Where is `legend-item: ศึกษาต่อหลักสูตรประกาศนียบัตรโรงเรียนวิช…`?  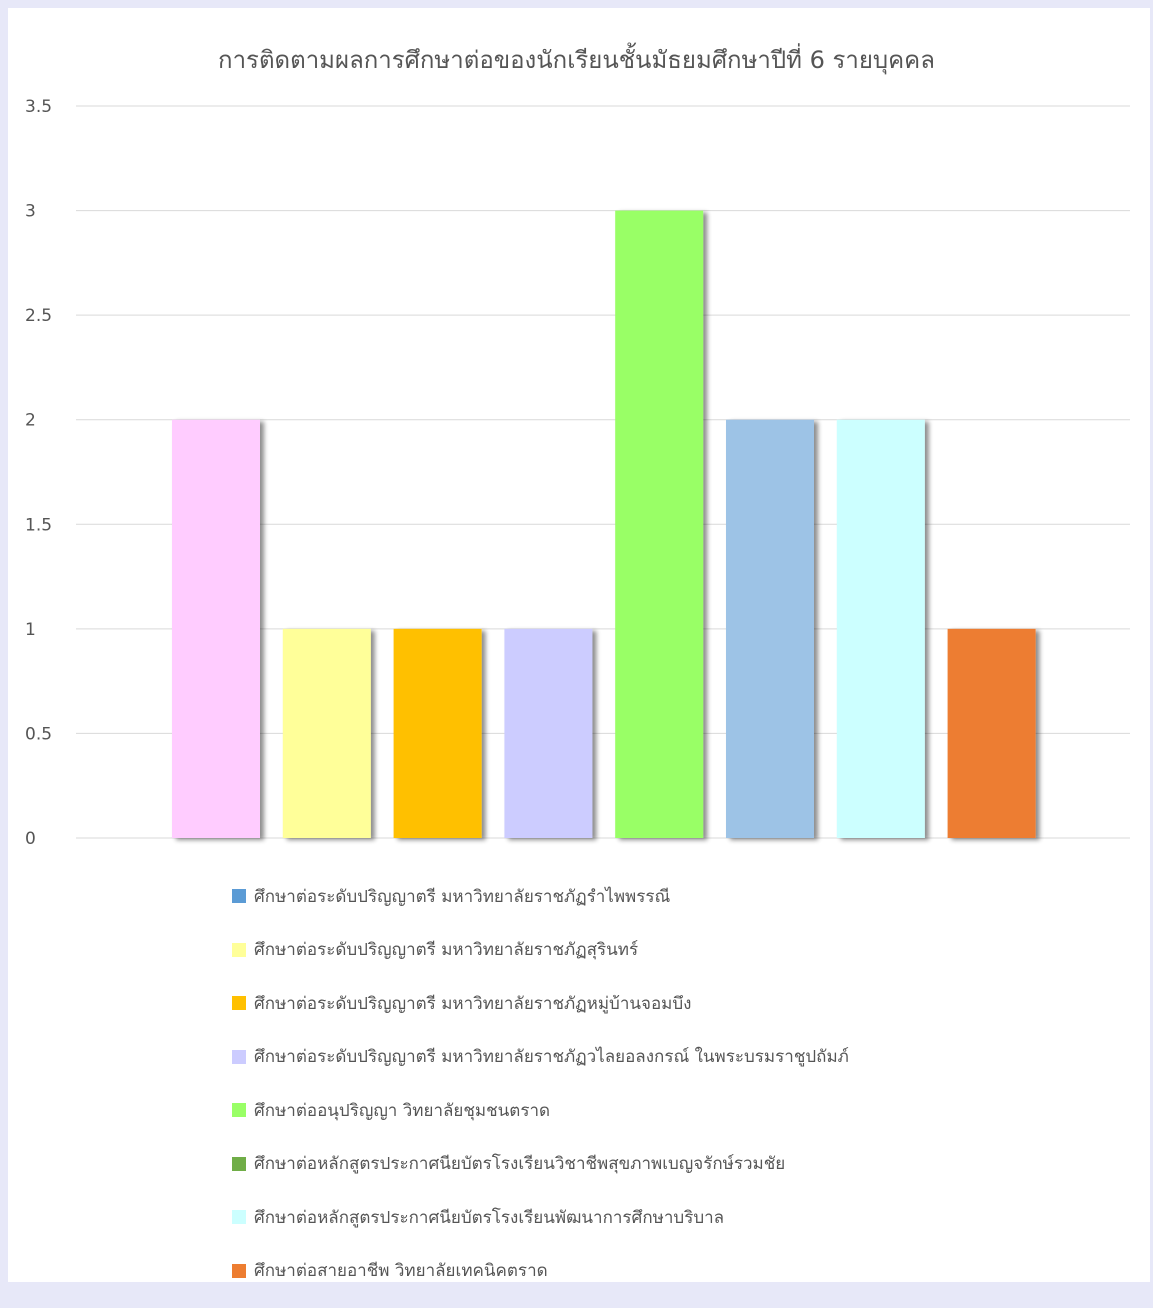
legend-item: ศึกษาต่อหลักสูตรประกาศนียบัตรโรงเรียนวิช… is located at coordinates (682, 1164).